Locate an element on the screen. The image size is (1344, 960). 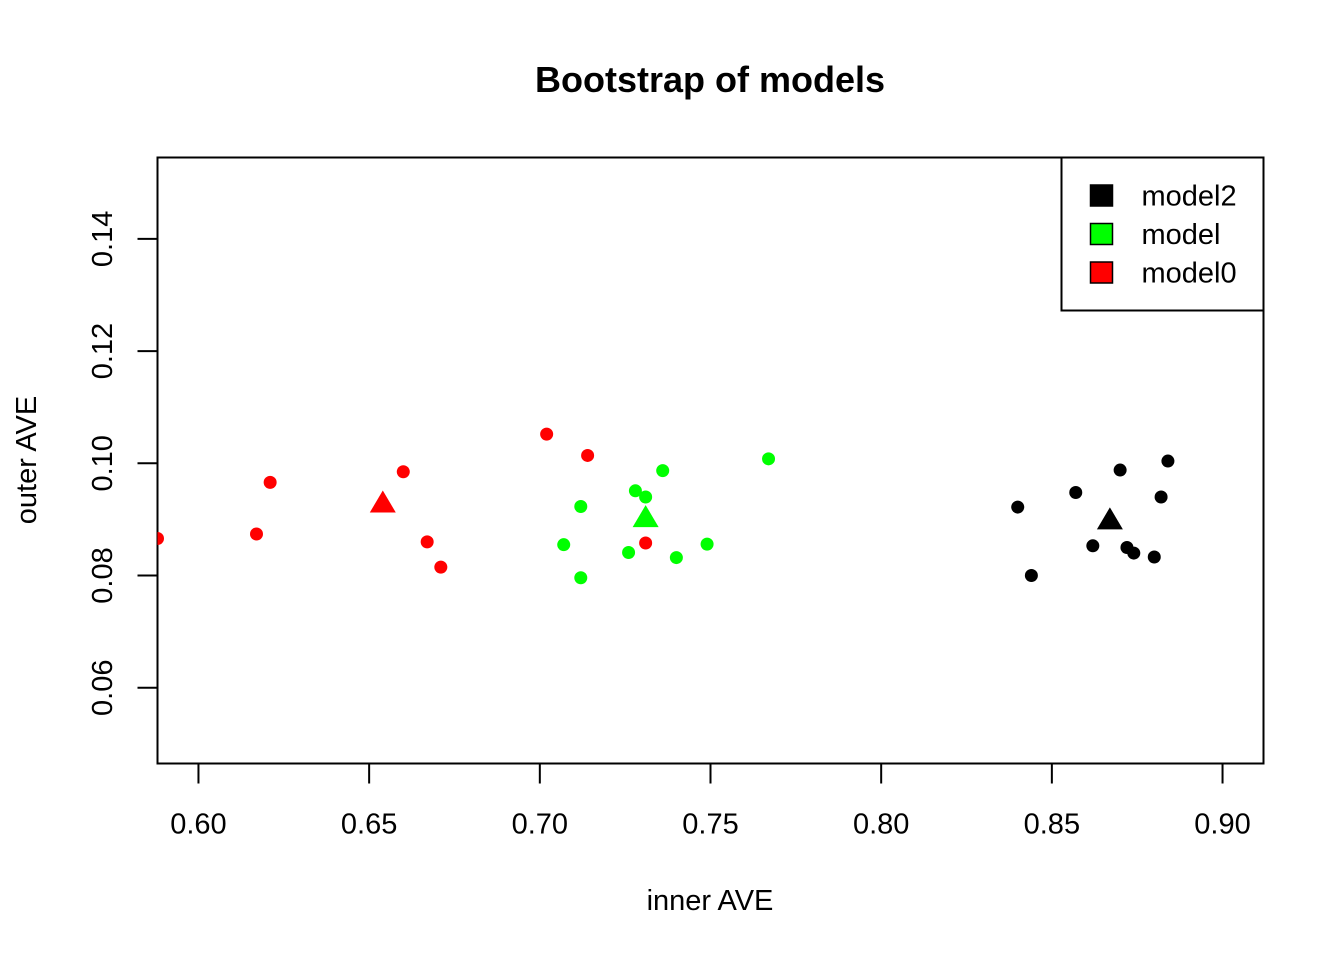
x-tick-label: 0.80 is located at coordinates (881, 825).